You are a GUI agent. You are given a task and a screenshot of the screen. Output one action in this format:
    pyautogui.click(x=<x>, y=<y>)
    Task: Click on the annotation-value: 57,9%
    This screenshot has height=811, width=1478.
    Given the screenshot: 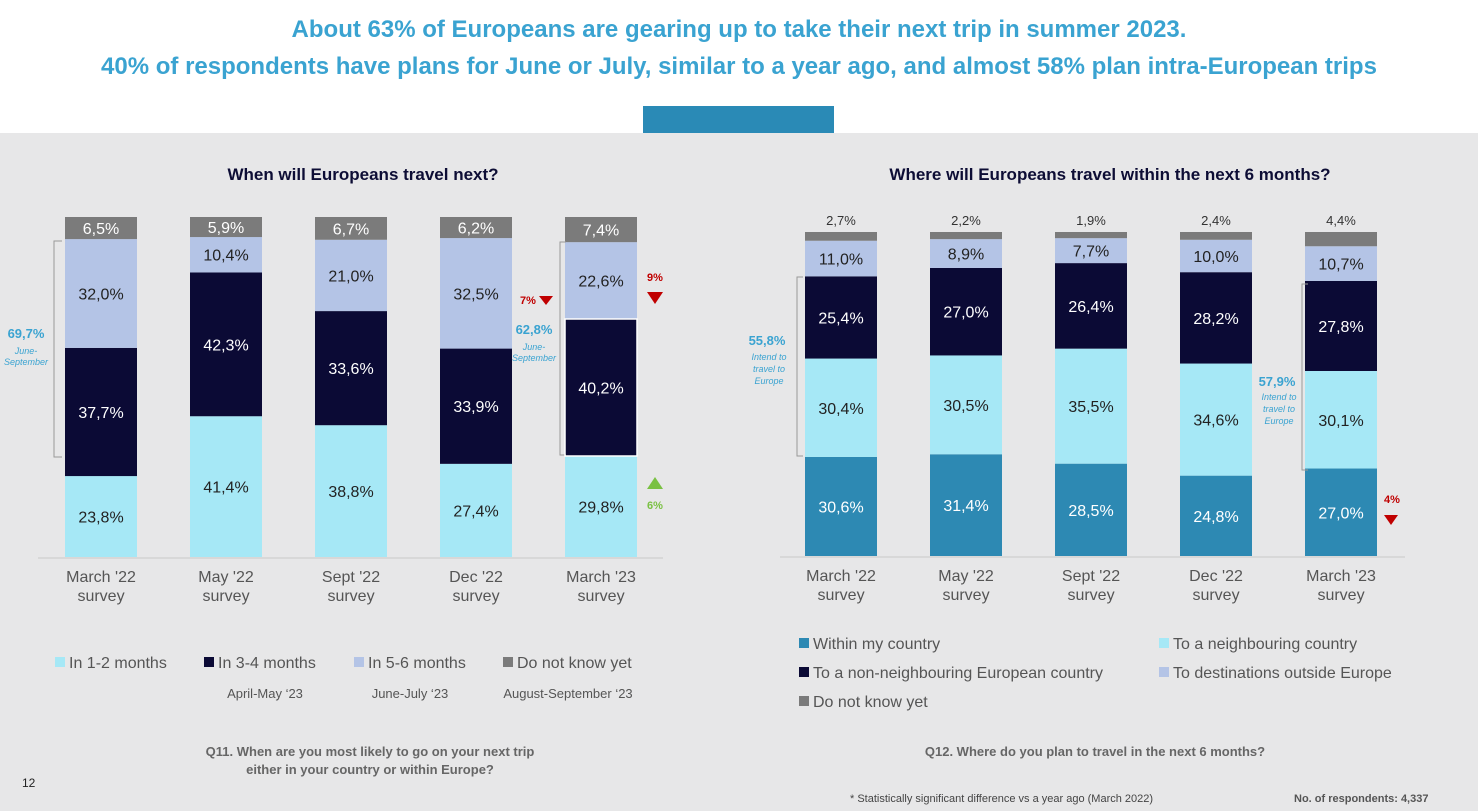 What is the action you would take?
    pyautogui.click(x=1277, y=381)
    